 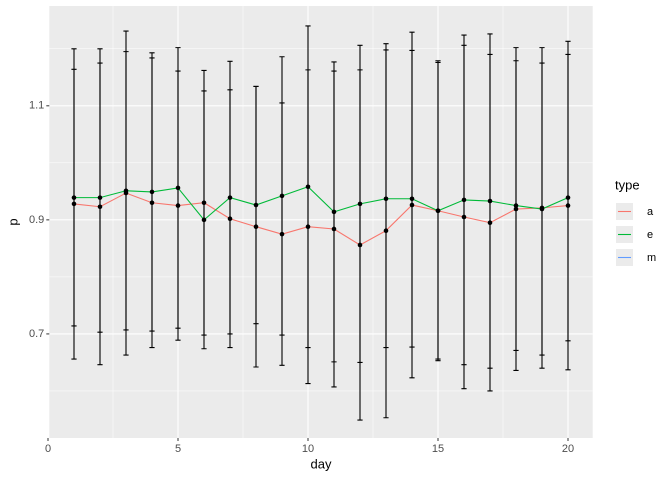 I want to click on x-axis-title: day, so click(x=321, y=463).